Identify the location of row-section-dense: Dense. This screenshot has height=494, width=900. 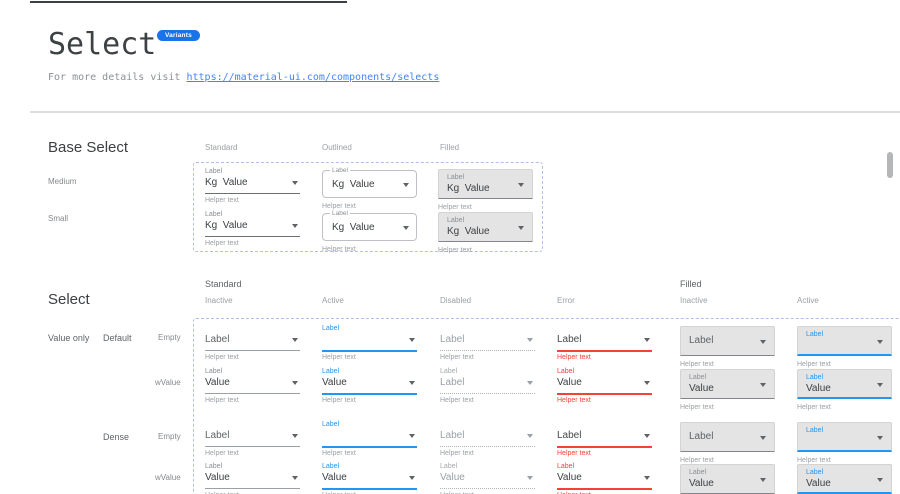
(116, 437).